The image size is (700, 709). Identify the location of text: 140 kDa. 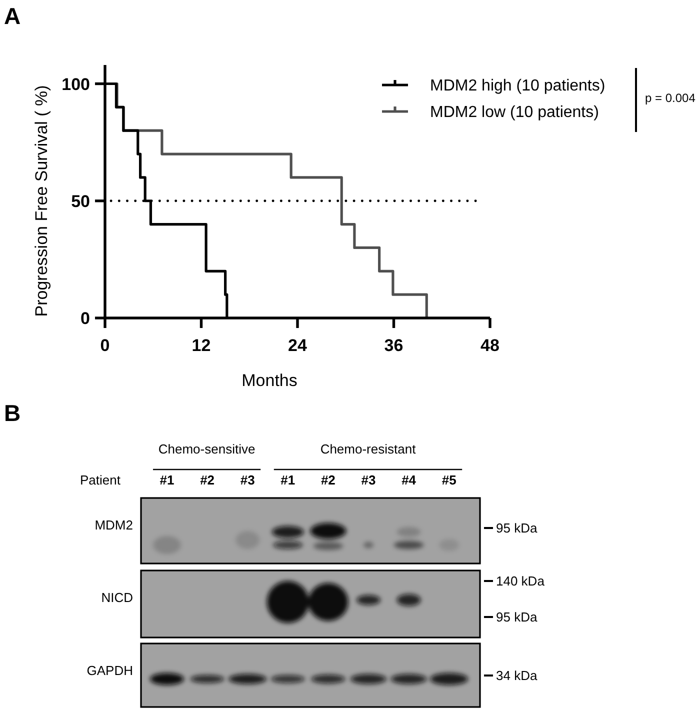
(521, 581).